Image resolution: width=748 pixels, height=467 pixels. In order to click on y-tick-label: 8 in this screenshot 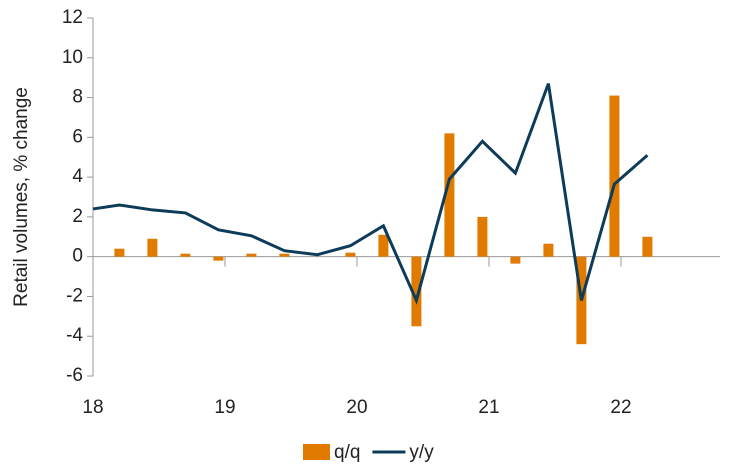, I will do `click(77, 97)`.